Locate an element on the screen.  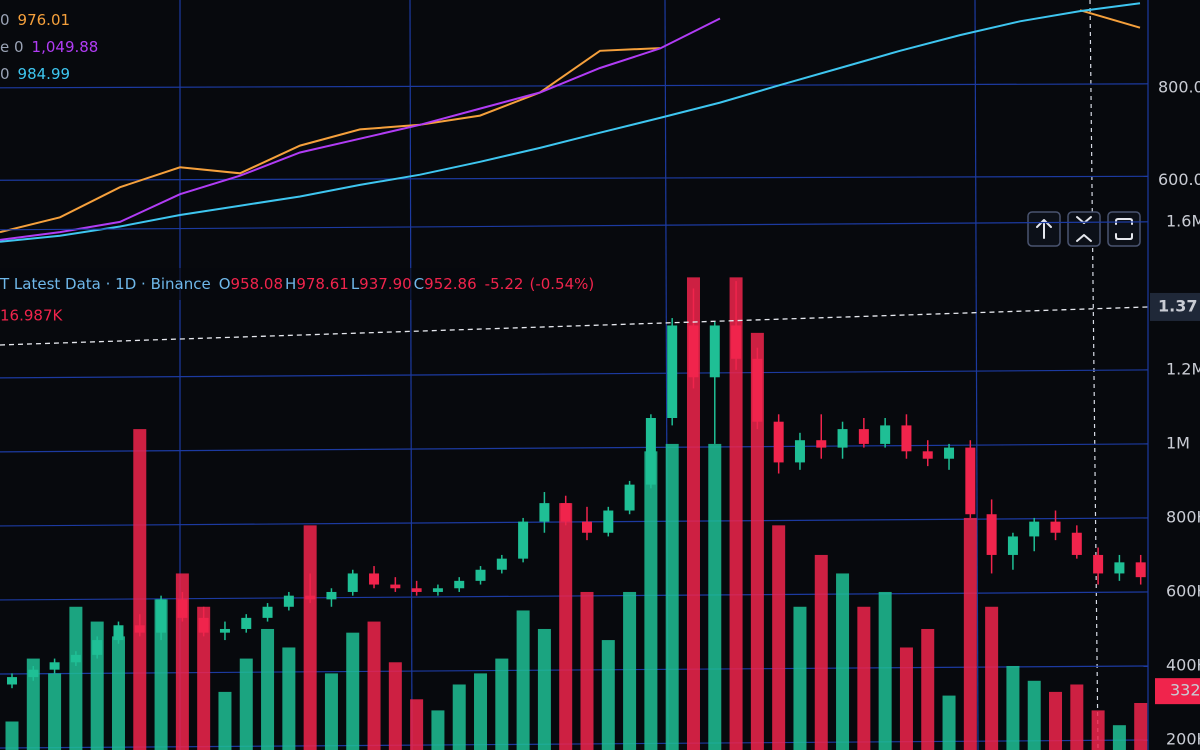
info-high: 978.61 is located at coordinates (322, 284).